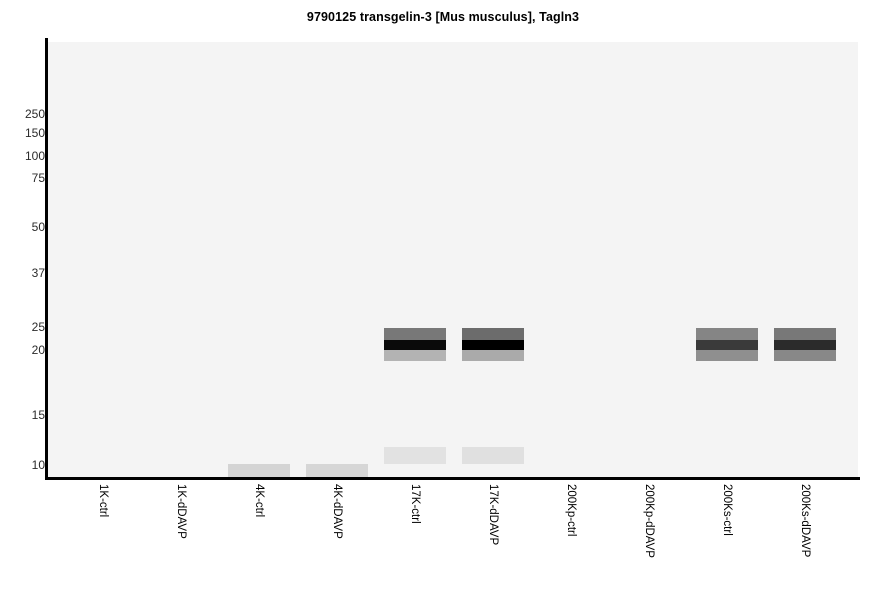  Describe the element at coordinates (452, 478) in the screenshot. I see `x-axis-line` at that location.